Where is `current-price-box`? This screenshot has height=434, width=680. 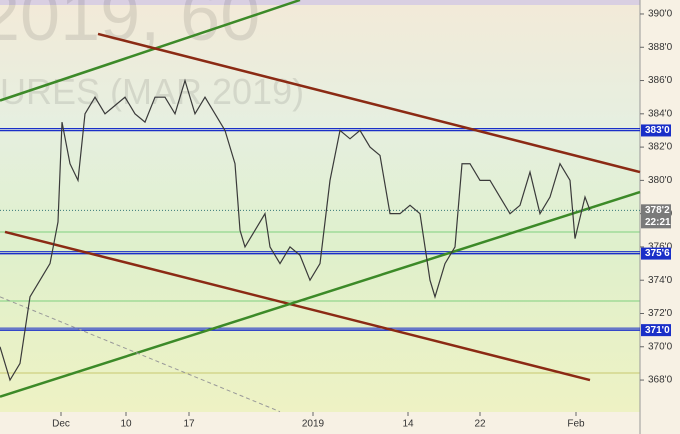 current-price-box is located at coordinates (656, 216).